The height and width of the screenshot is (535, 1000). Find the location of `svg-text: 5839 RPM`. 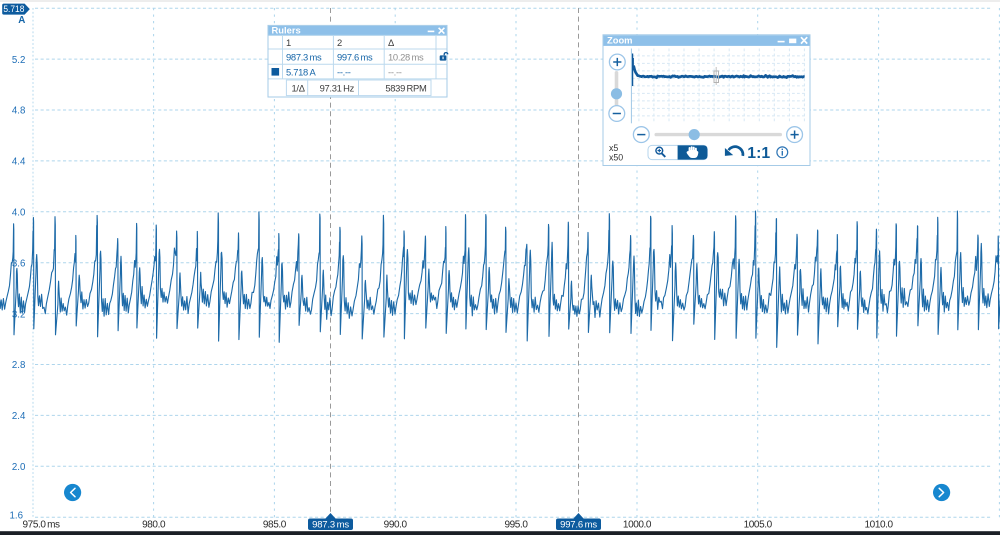

svg-text: 5839 RPM is located at coordinates (406, 88).